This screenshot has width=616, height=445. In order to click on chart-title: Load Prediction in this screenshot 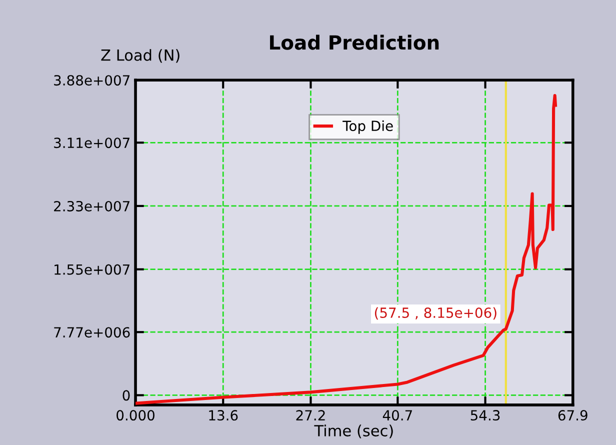, I will do `click(354, 42)`.